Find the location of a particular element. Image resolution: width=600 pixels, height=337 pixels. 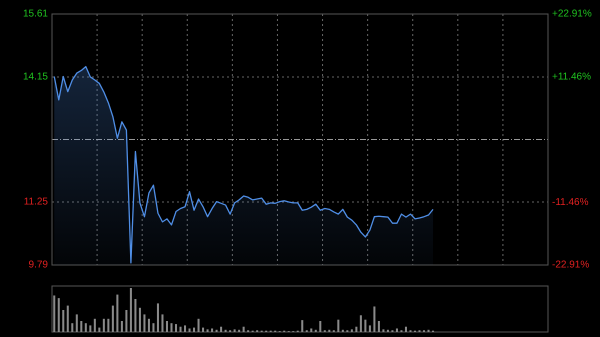

y-tick-label: 11.25 is located at coordinates (36, 202).